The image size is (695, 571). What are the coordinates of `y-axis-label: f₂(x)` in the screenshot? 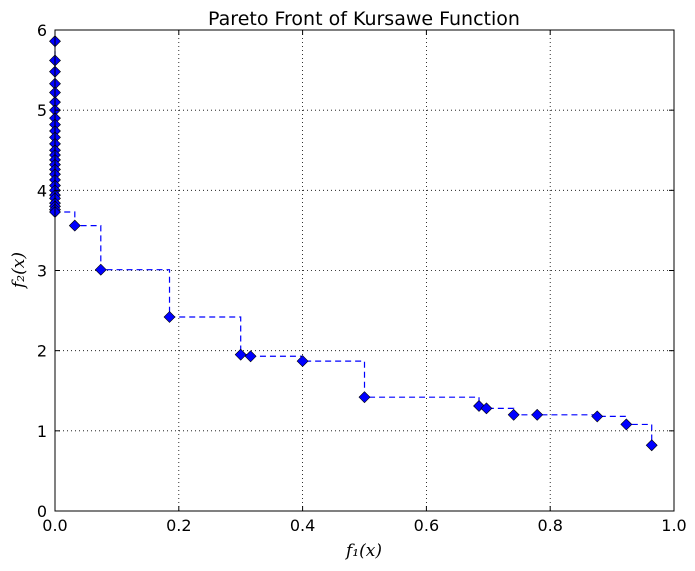 It's located at (19, 271).